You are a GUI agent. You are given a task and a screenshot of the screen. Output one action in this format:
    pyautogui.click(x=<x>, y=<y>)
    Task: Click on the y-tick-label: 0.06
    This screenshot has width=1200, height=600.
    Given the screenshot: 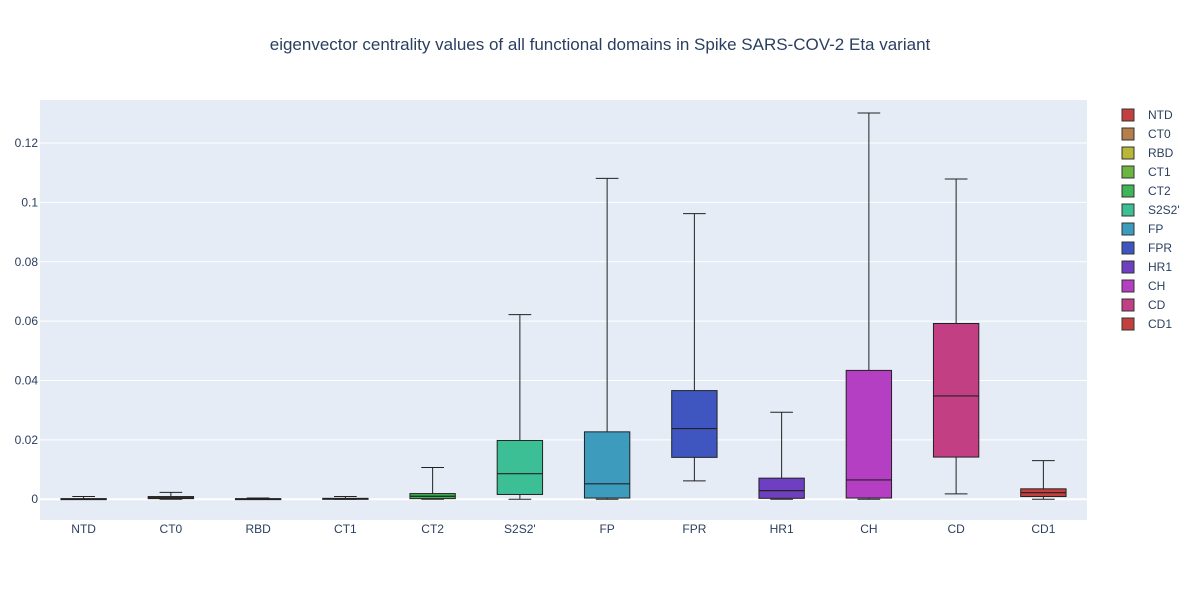 What is the action you would take?
    pyautogui.click(x=27, y=321)
    